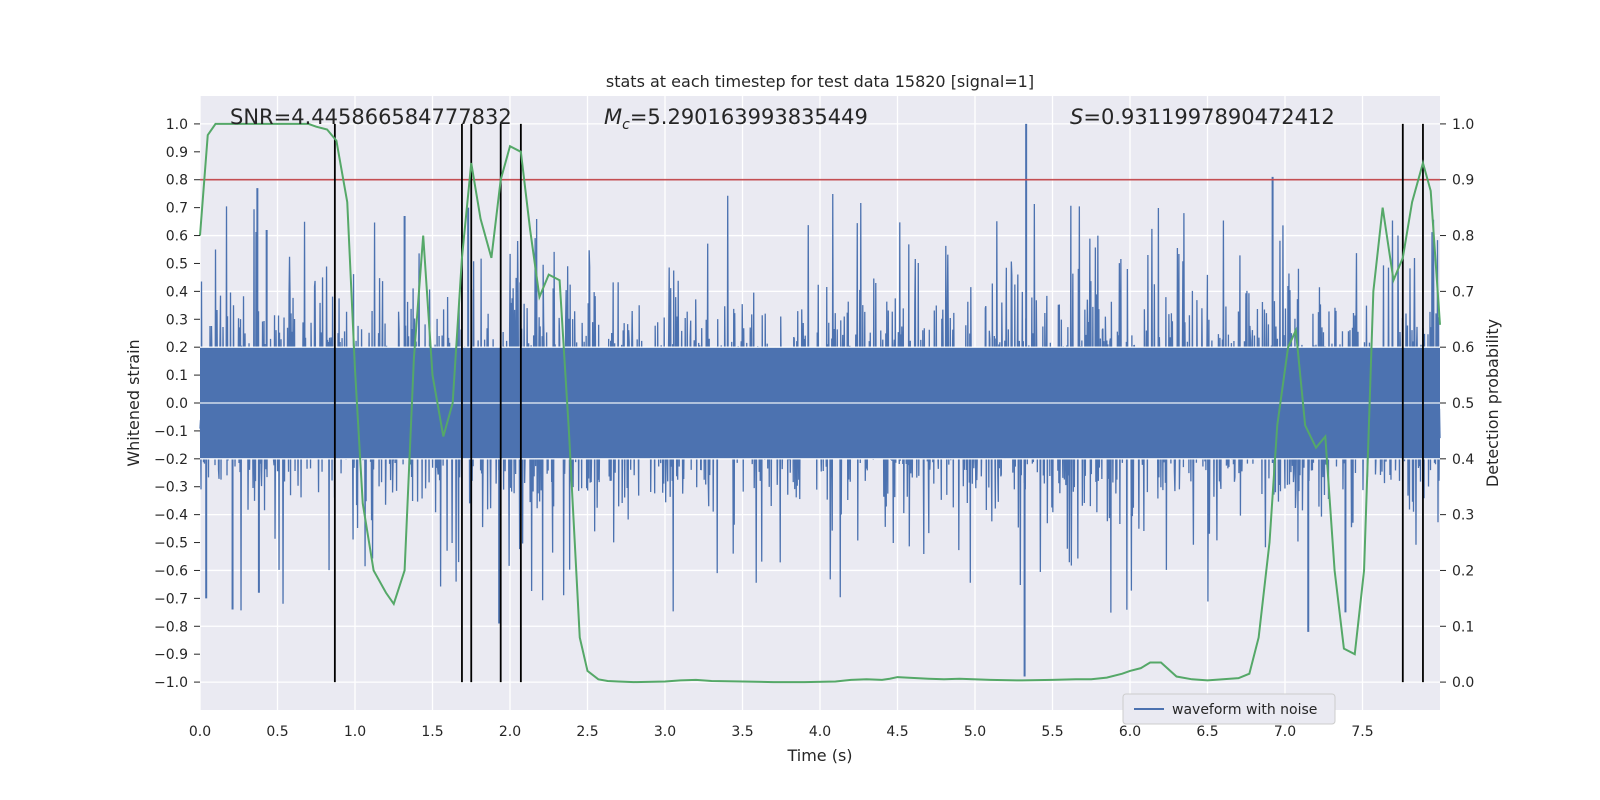 Image resolution: width=1600 pixels, height=800 pixels. What do you see at coordinates (432, 732) in the screenshot?
I see `x-tick-label: 1.5` at bounding box center [432, 732].